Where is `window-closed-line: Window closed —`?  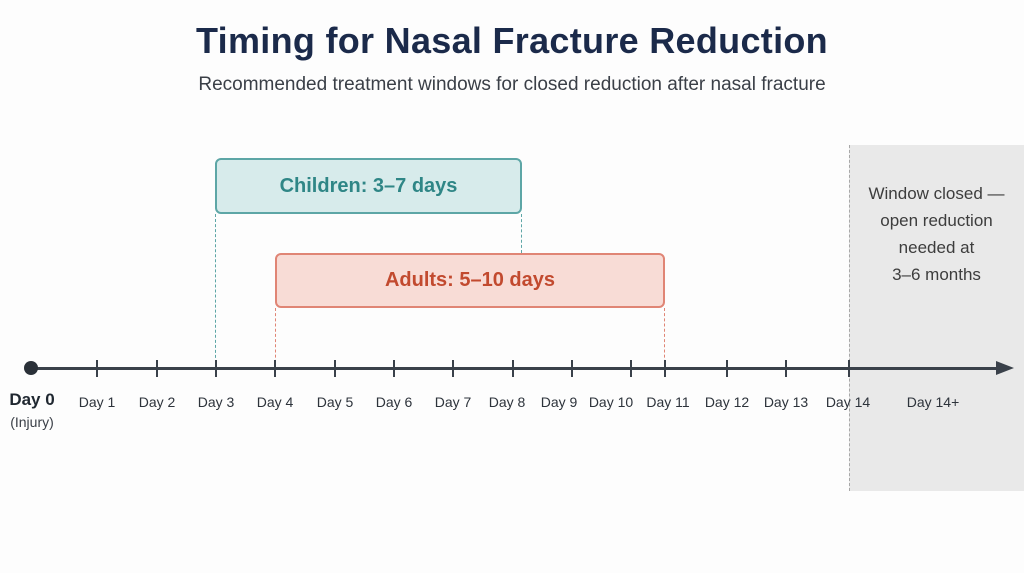
window-closed-line: Window closed — is located at coordinates (936, 193).